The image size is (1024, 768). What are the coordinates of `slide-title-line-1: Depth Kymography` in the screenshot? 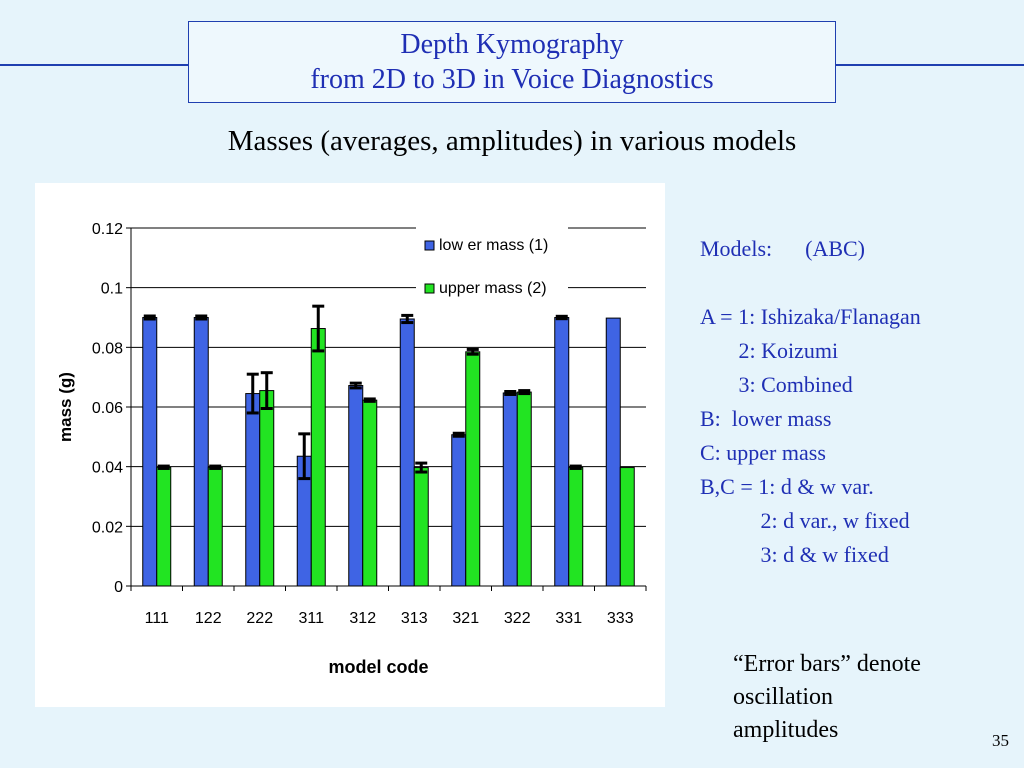 It's located at (512, 44).